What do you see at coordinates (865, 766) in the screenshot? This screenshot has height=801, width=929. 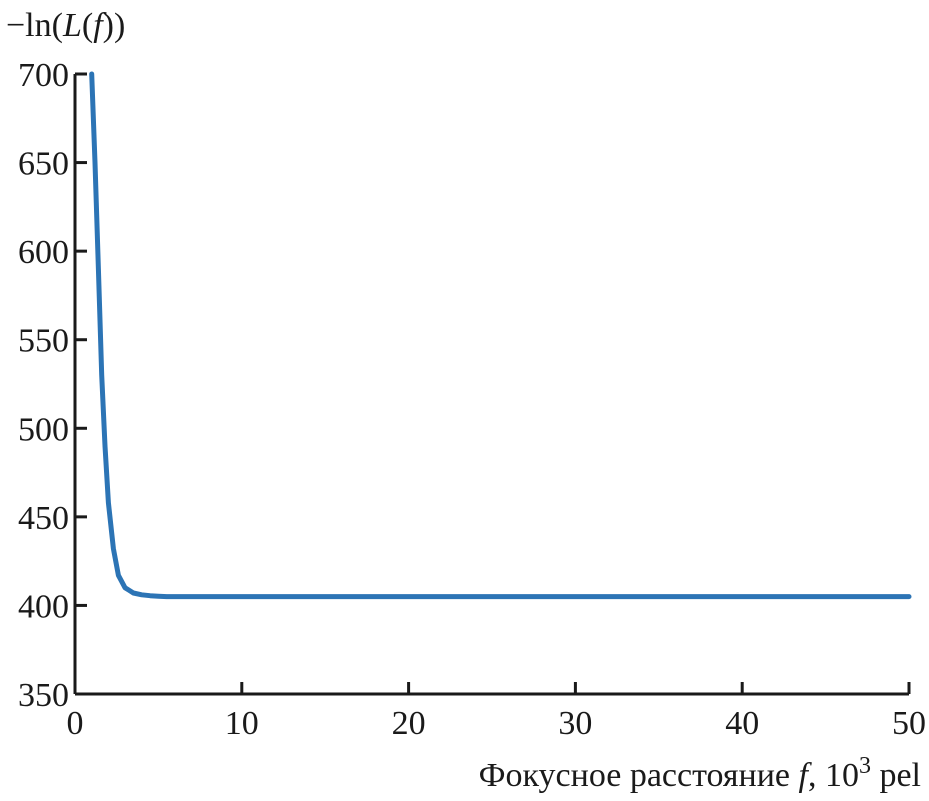 I see `x-axis-title-exp: 3` at bounding box center [865, 766].